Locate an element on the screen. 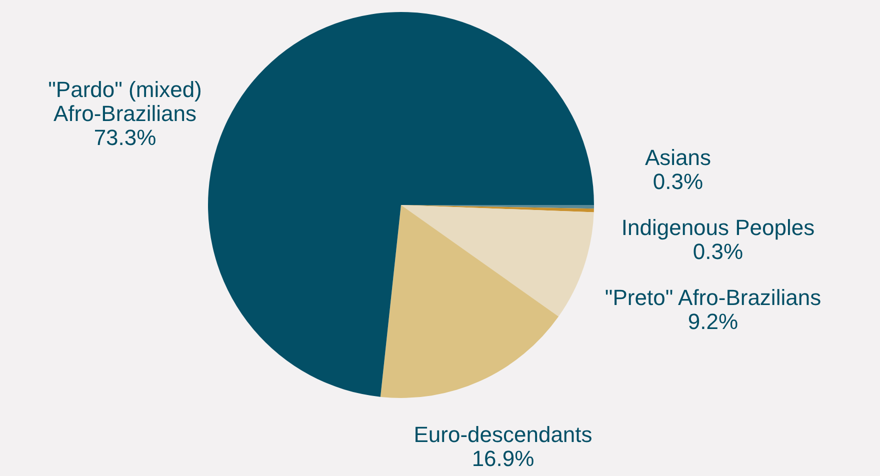 This screenshot has width=880, height=476. data-label: 16.9% is located at coordinates (503, 458).